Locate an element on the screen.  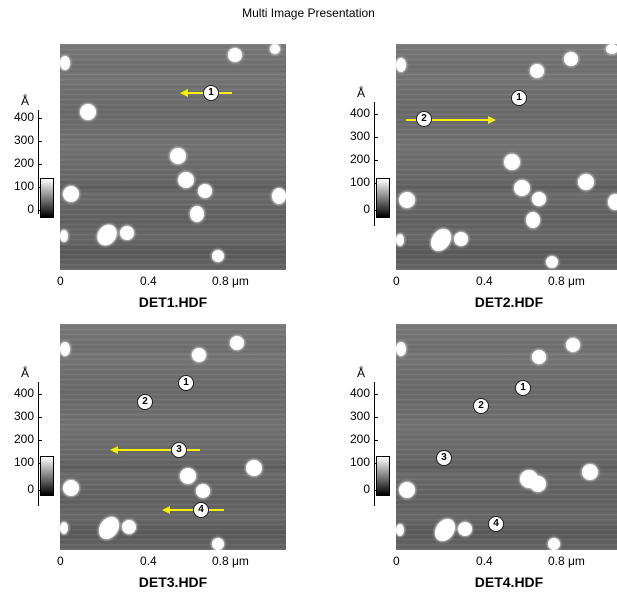
filename-label: DET1.HDF is located at coordinates (173, 302).